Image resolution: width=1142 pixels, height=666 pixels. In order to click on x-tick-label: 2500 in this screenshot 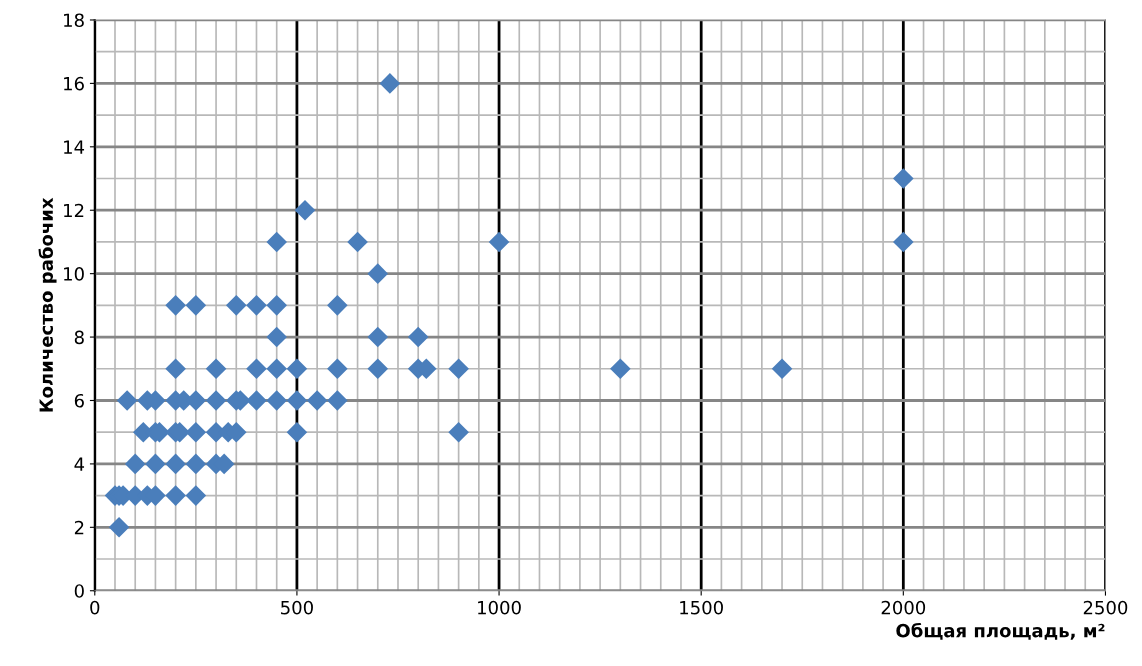, I will do `click(1105, 607)`.